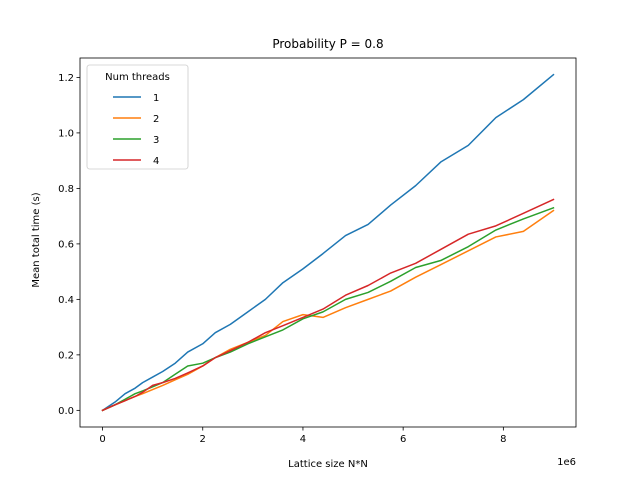 The height and width of the screenshot is (480, 640). What do you see at coordinates (328, 464) in the screenshot?
I see `x-axis-label: Lattice size N*N` at bounding box center [328, 464].